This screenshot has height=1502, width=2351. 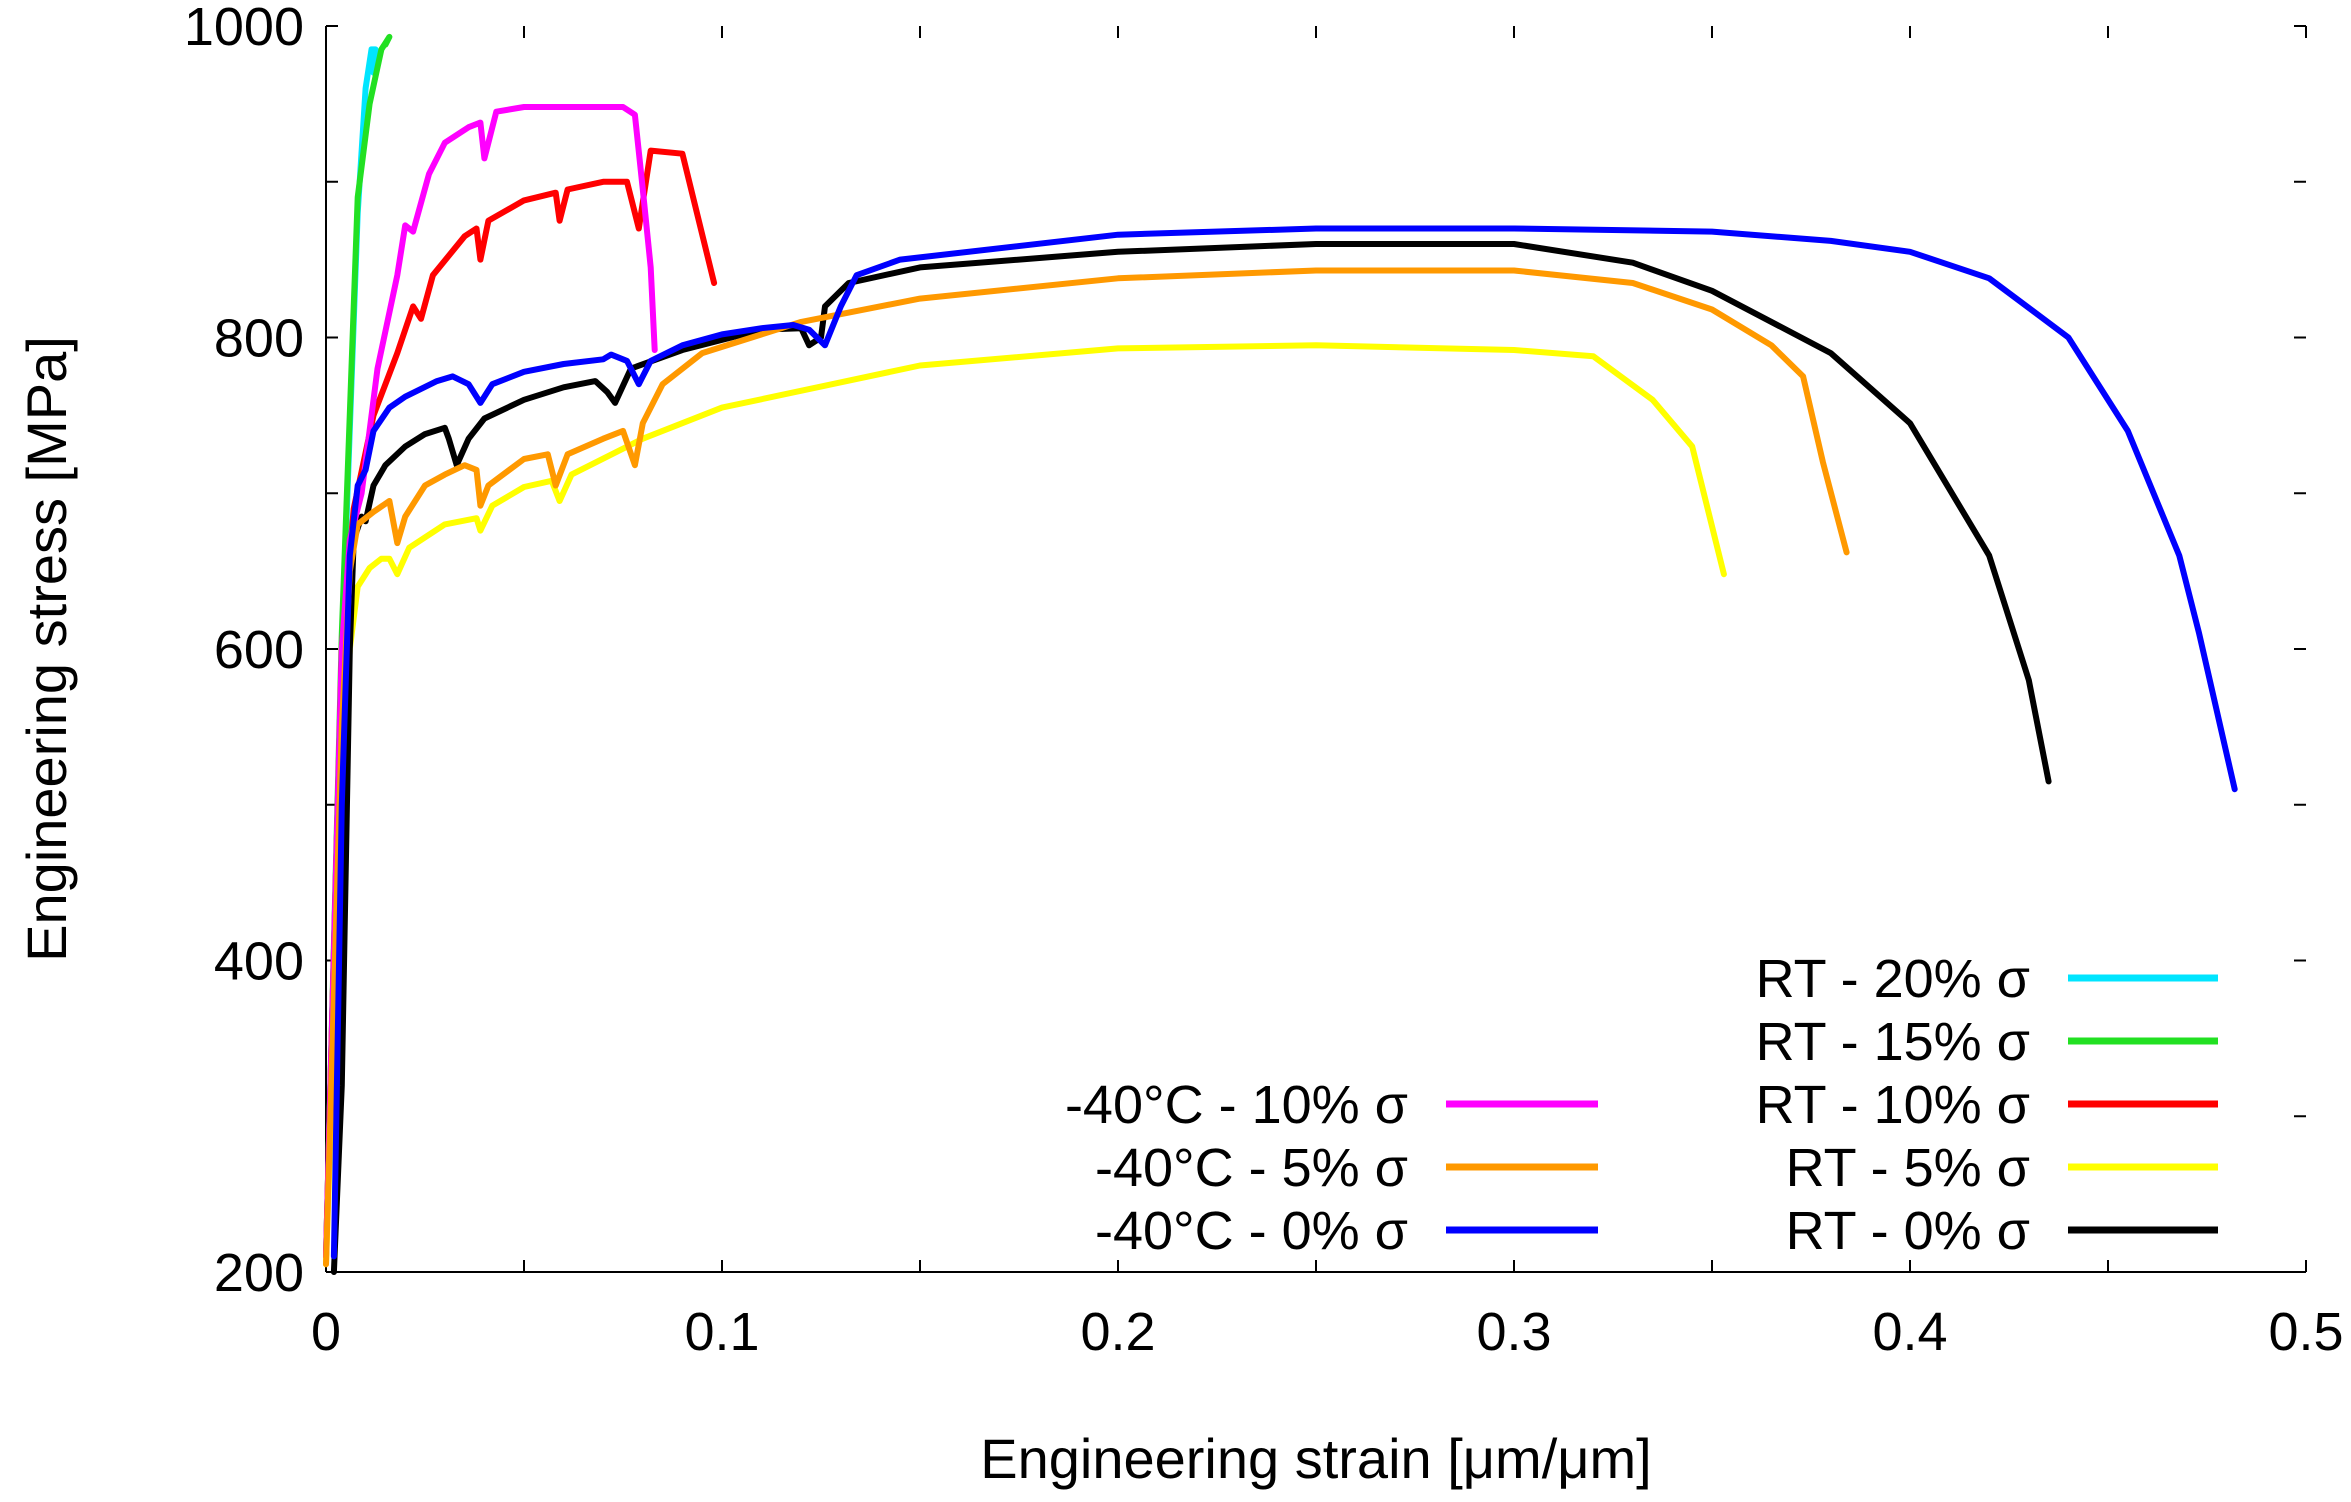 What do you see at coordinates (1893, 1105) in the screenshot?
I see `legend-entry-label: RT - 10% σ` at bounding box center [1893, 1105].